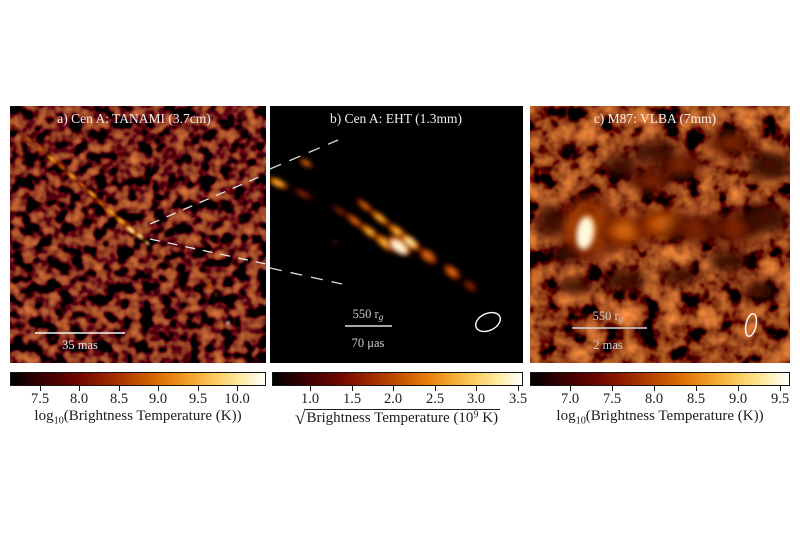 This screenshot has width=800, height=533. I want to click on colorbar-c-tick-label: 7.0, so click(570, 399).